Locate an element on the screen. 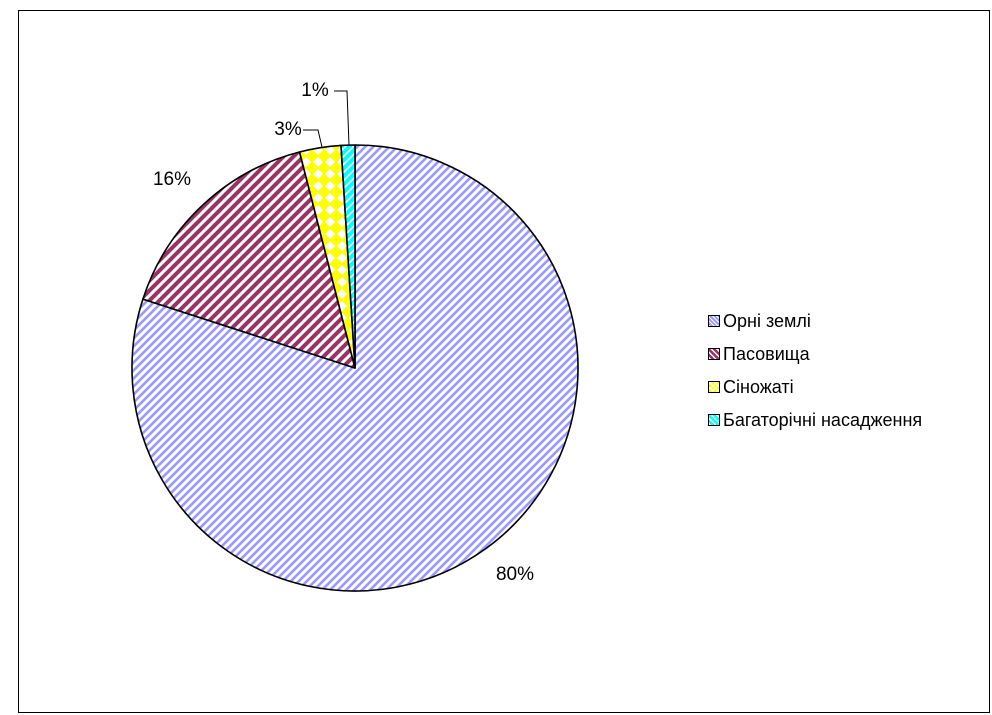  legend-swatch-perennial is located at coordinates (714, 419).